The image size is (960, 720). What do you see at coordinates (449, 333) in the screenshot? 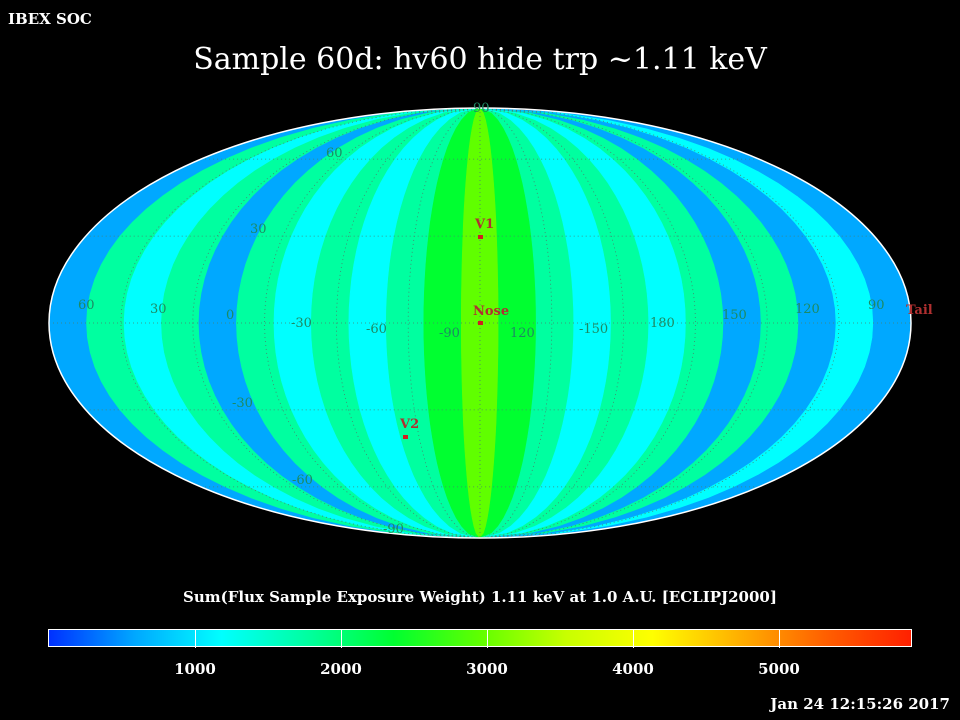
I see `lon-label: -90` at bounding box center [449, 333].